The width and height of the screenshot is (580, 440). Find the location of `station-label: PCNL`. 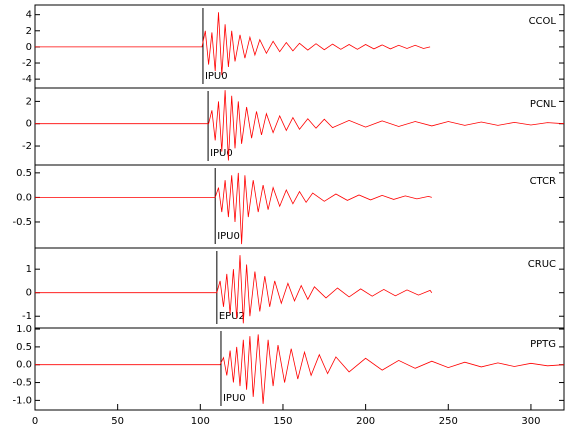

station-label: PCNL is located at coordinates (543, 104).